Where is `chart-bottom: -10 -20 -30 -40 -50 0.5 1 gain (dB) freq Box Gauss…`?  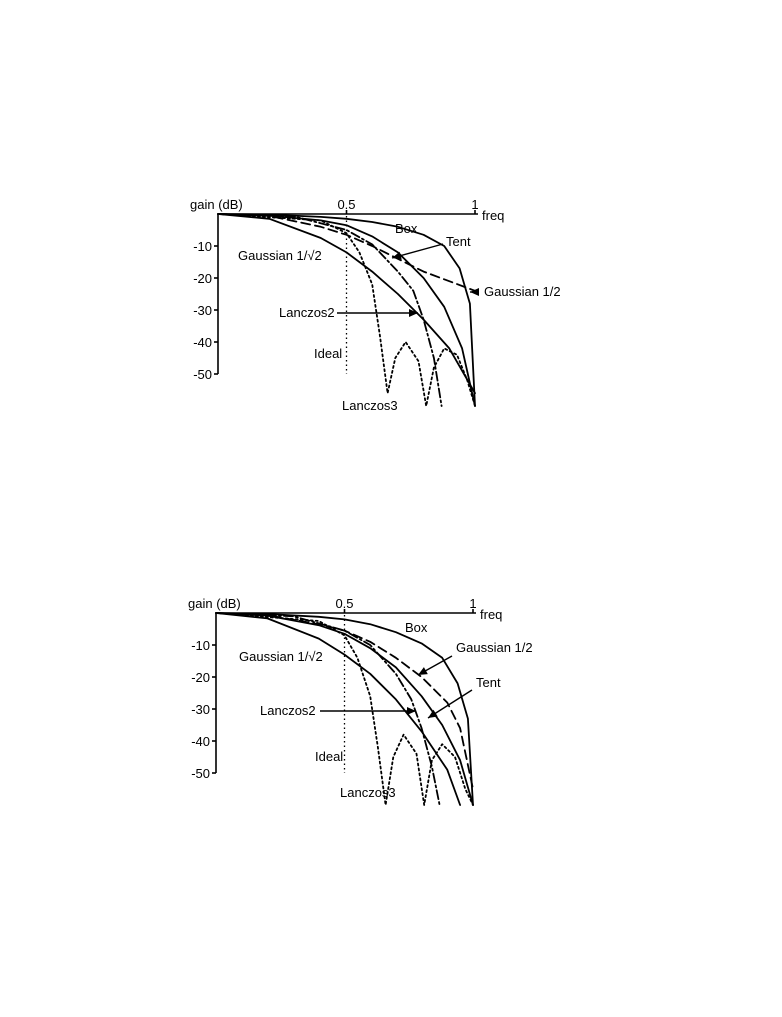
chart-bottom: -10 -20 -30 -40 -50 0.5 1 gain (dB) freq Box Gauss… is located at coordinates (360, 701).